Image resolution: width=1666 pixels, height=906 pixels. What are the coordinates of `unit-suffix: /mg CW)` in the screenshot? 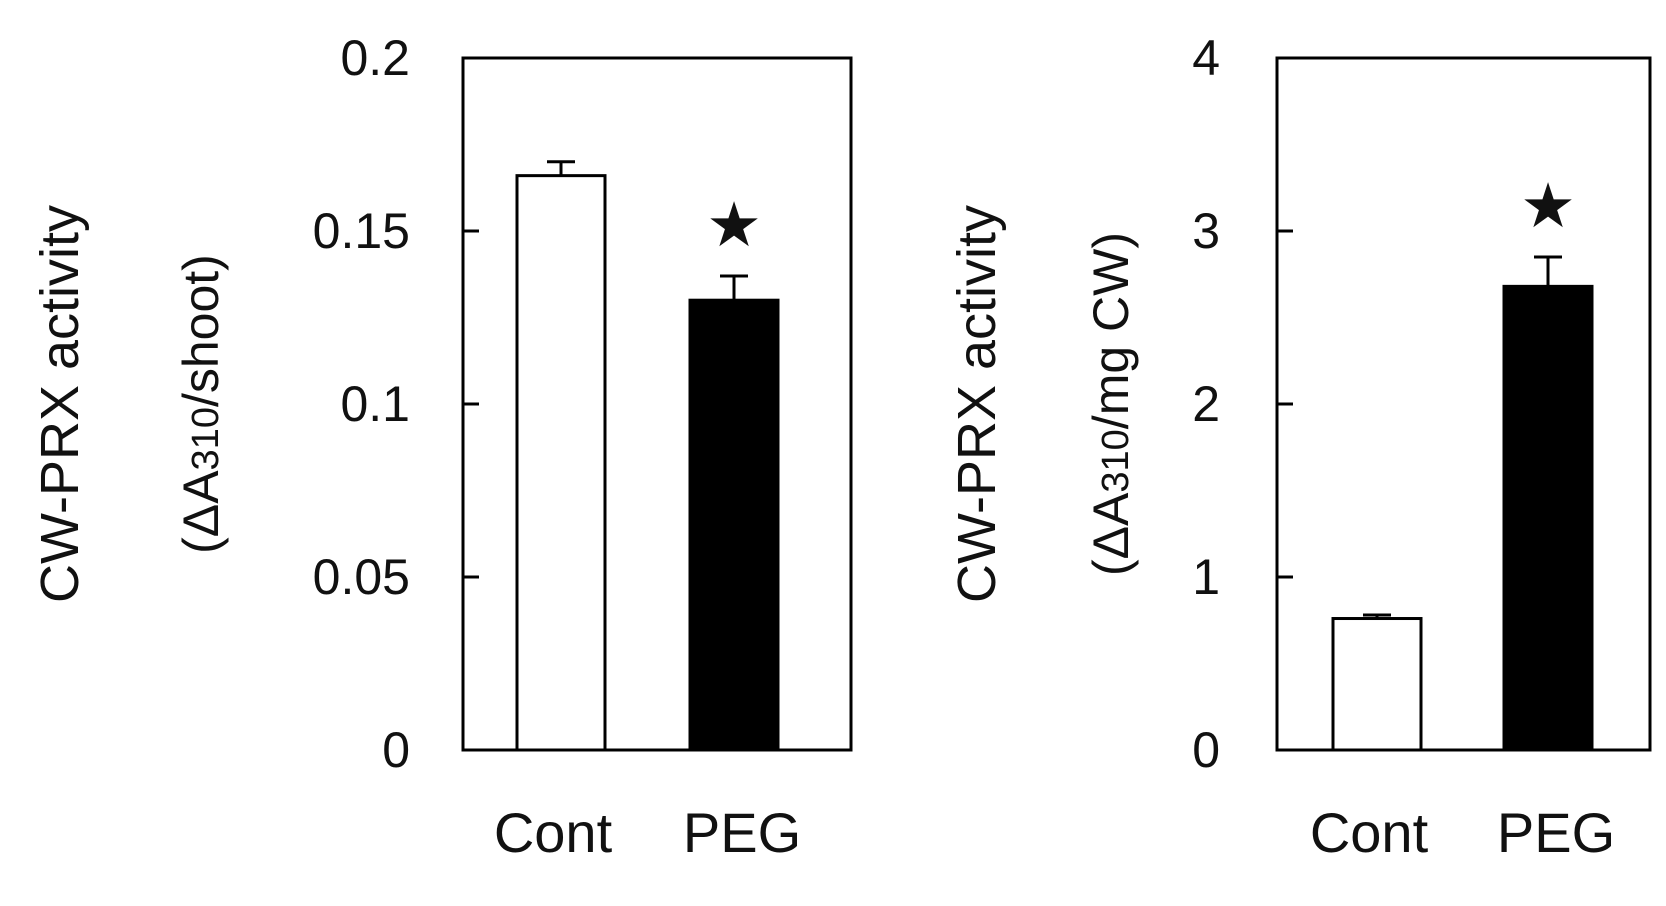 It's located at (1111, 330).